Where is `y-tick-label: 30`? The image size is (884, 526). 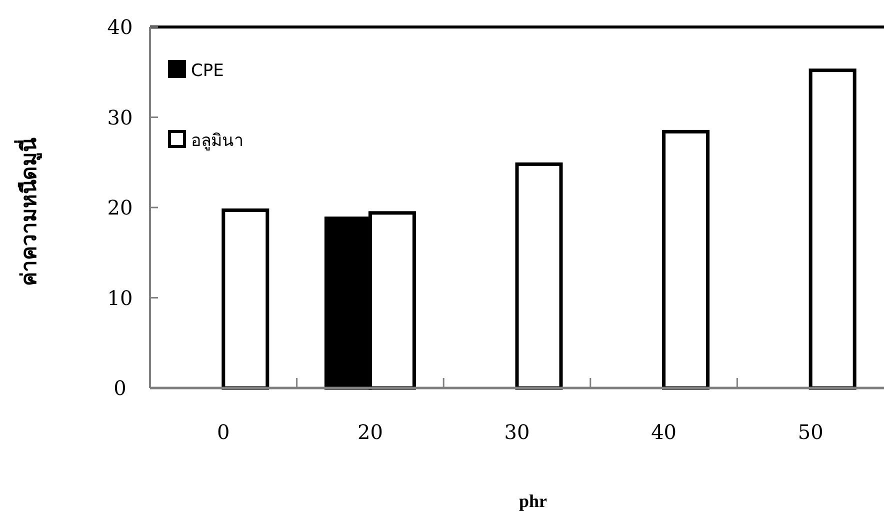
y-tick-label: 30 is located at coordinates (120, 117).